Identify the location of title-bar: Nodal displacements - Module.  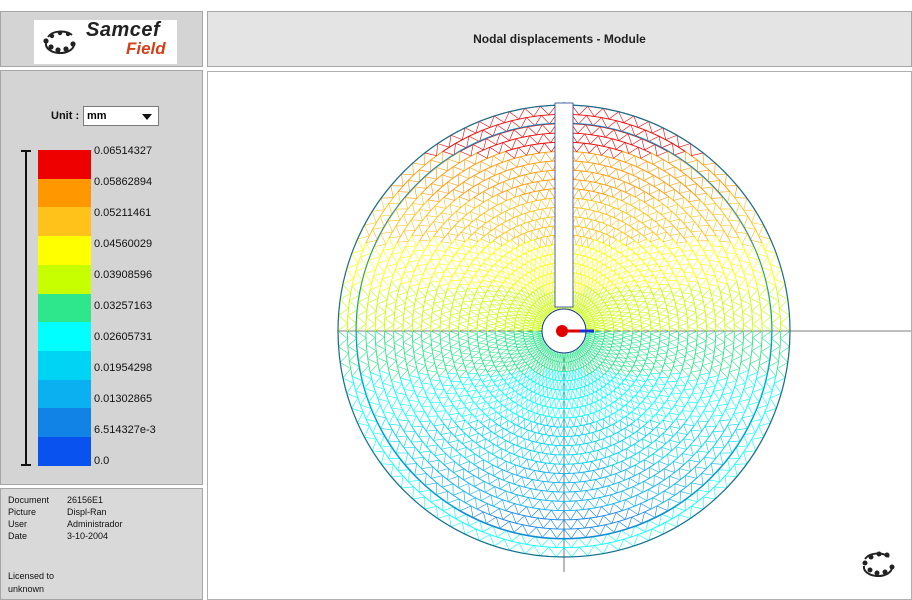
(559, 39).